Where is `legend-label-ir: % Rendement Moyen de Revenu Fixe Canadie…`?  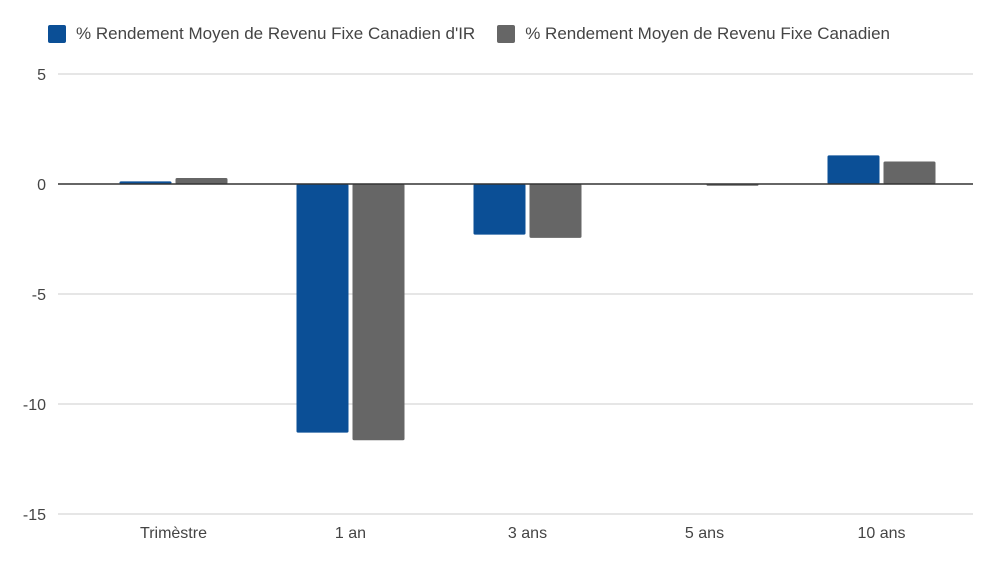
legend-label-ir: % Rendement Moyen de Revenu Fixe Canadie… is located at coordinates (276, 33).